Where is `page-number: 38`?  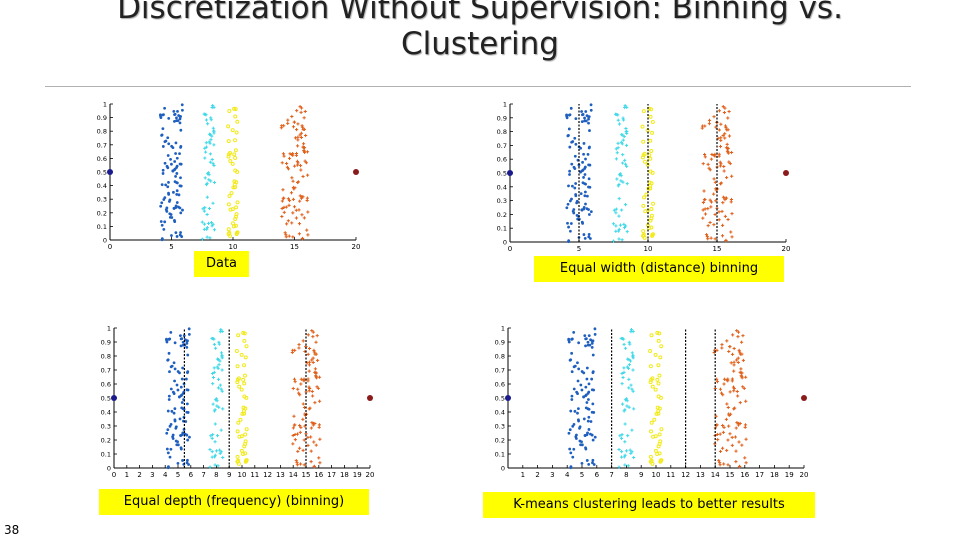
page-number: 38 is located at coordinates (12, 530).